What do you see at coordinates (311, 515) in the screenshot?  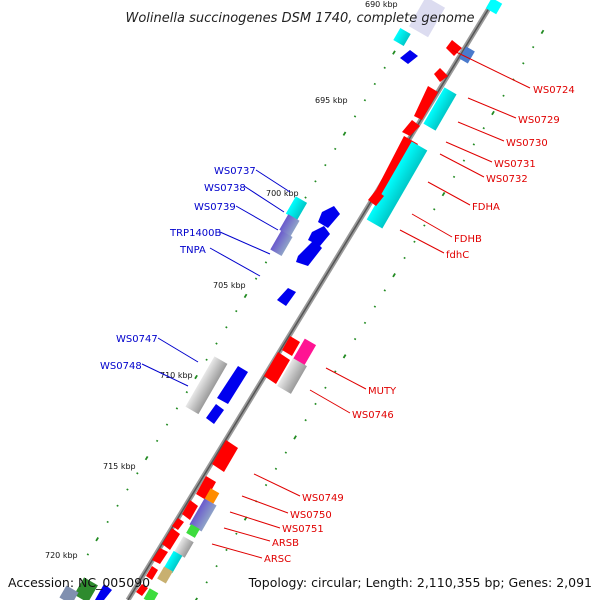 I see `label-ws0750: WS0750` at bounding box center [311, 515].